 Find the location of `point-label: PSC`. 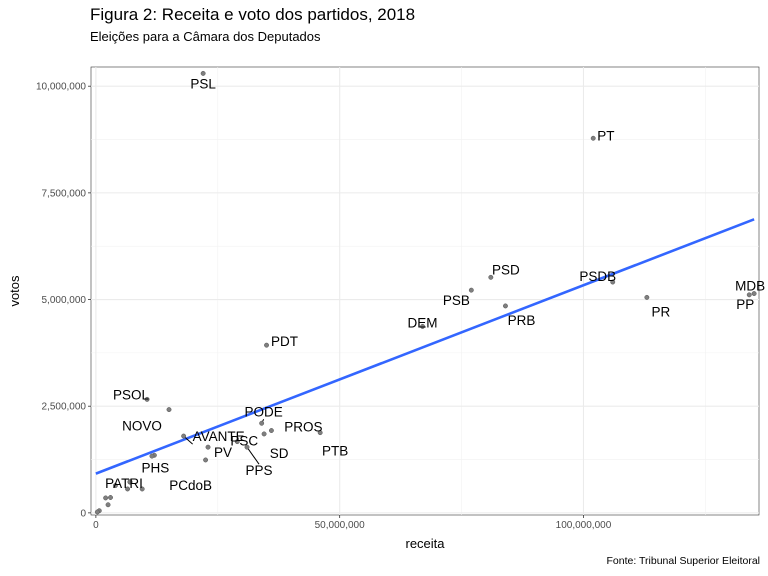

point-label: PSC is located at coordinates (244, 441).